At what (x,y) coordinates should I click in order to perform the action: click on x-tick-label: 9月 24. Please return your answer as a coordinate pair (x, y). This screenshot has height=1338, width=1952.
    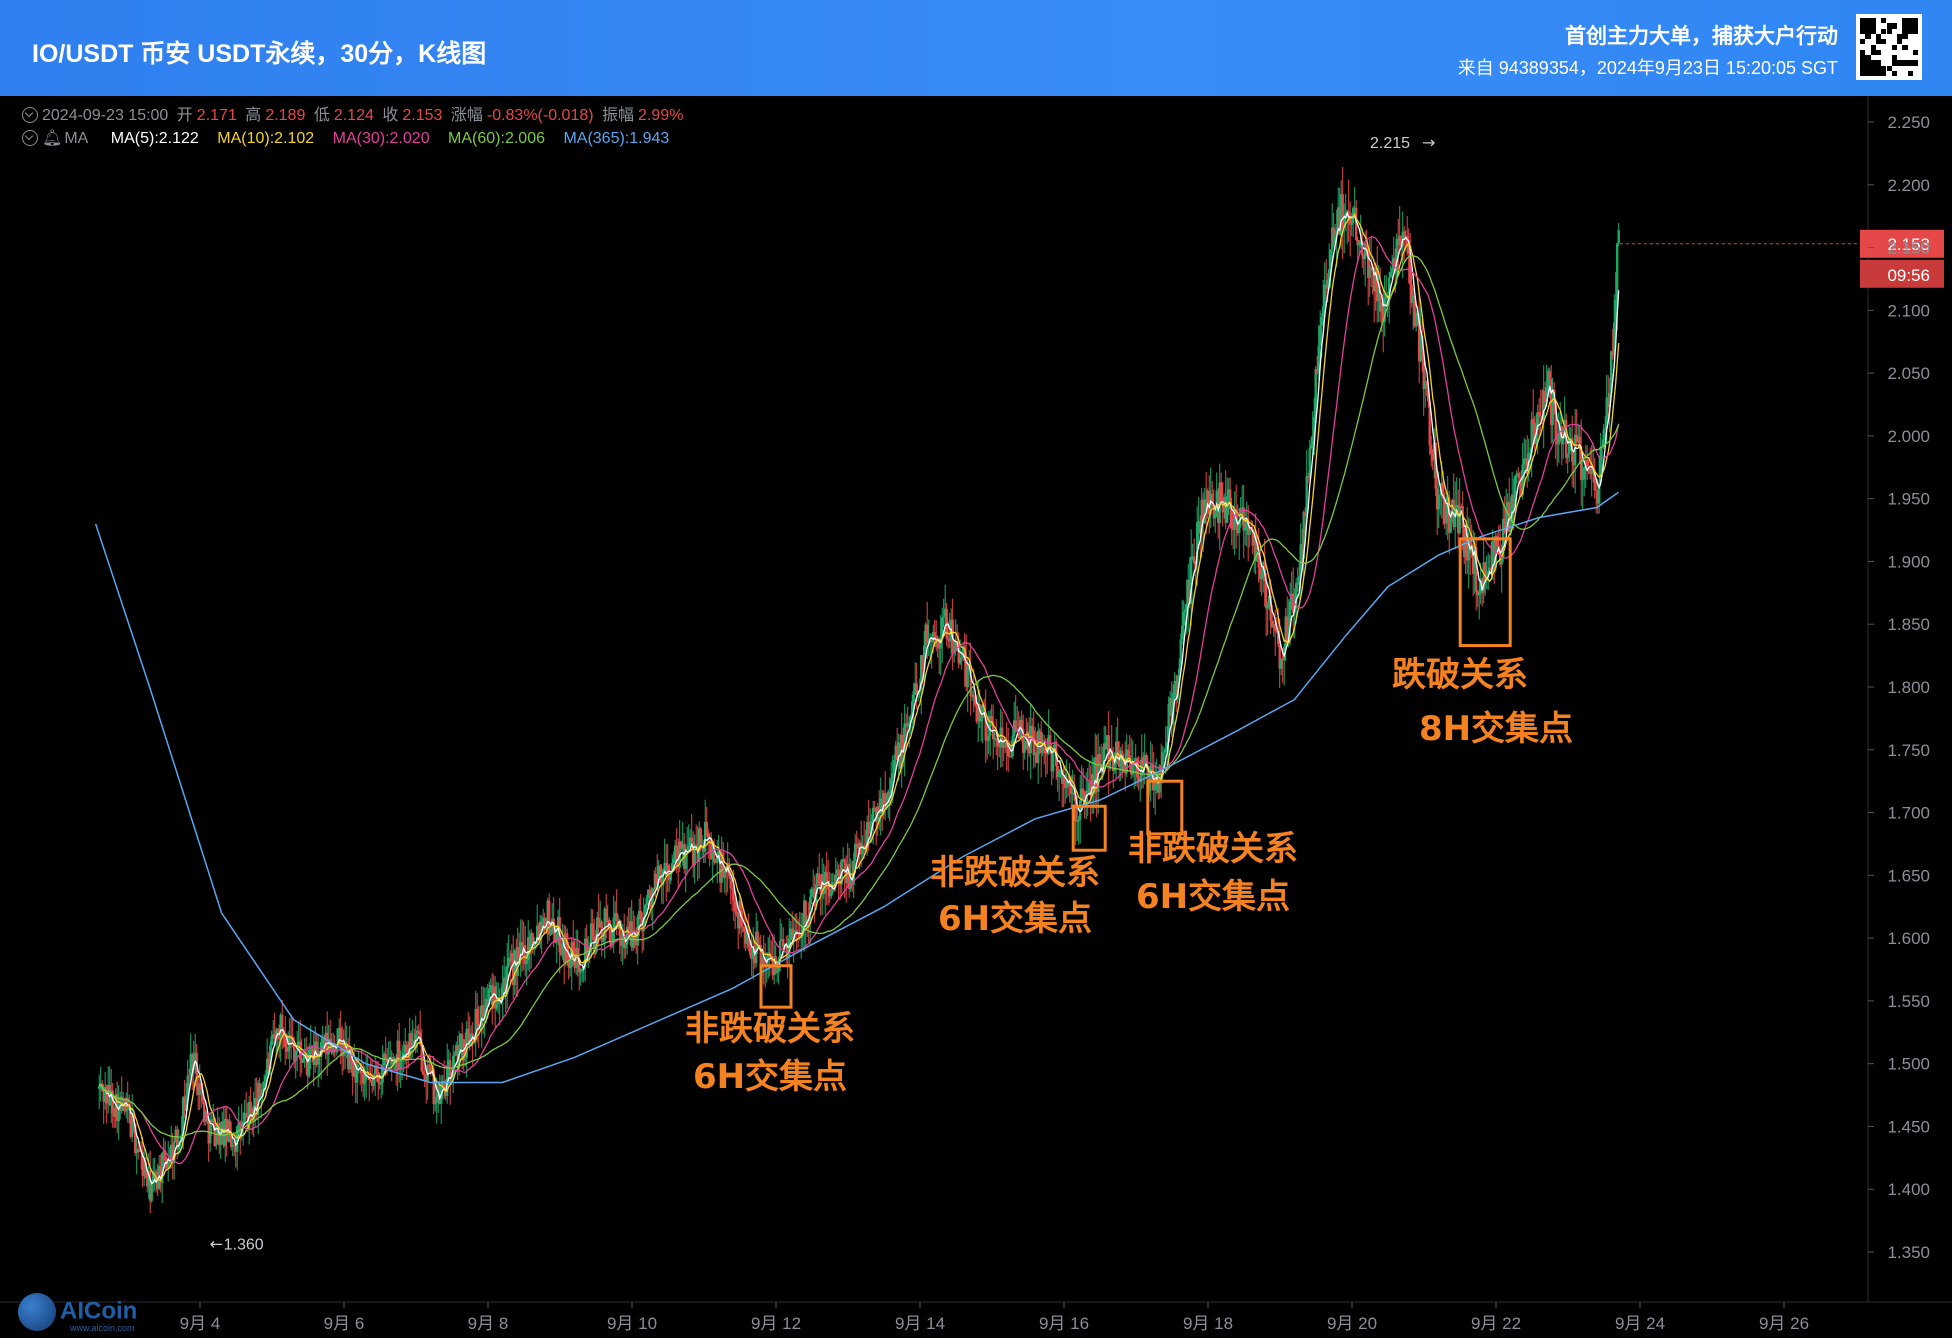
    Looking at the image, I should click on (1640, 1323).